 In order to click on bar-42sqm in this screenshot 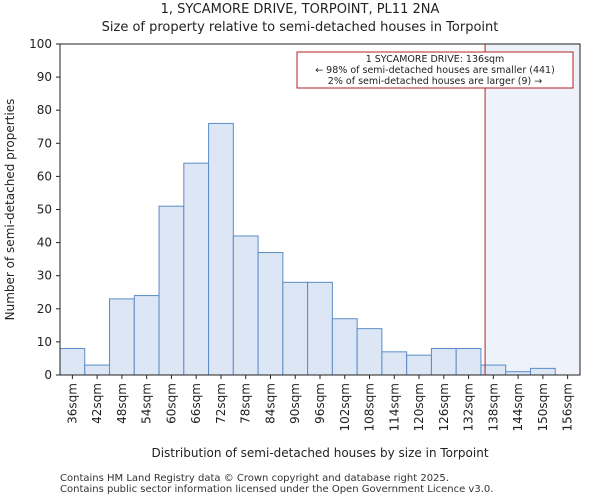, I will do `click(97, 370)`.